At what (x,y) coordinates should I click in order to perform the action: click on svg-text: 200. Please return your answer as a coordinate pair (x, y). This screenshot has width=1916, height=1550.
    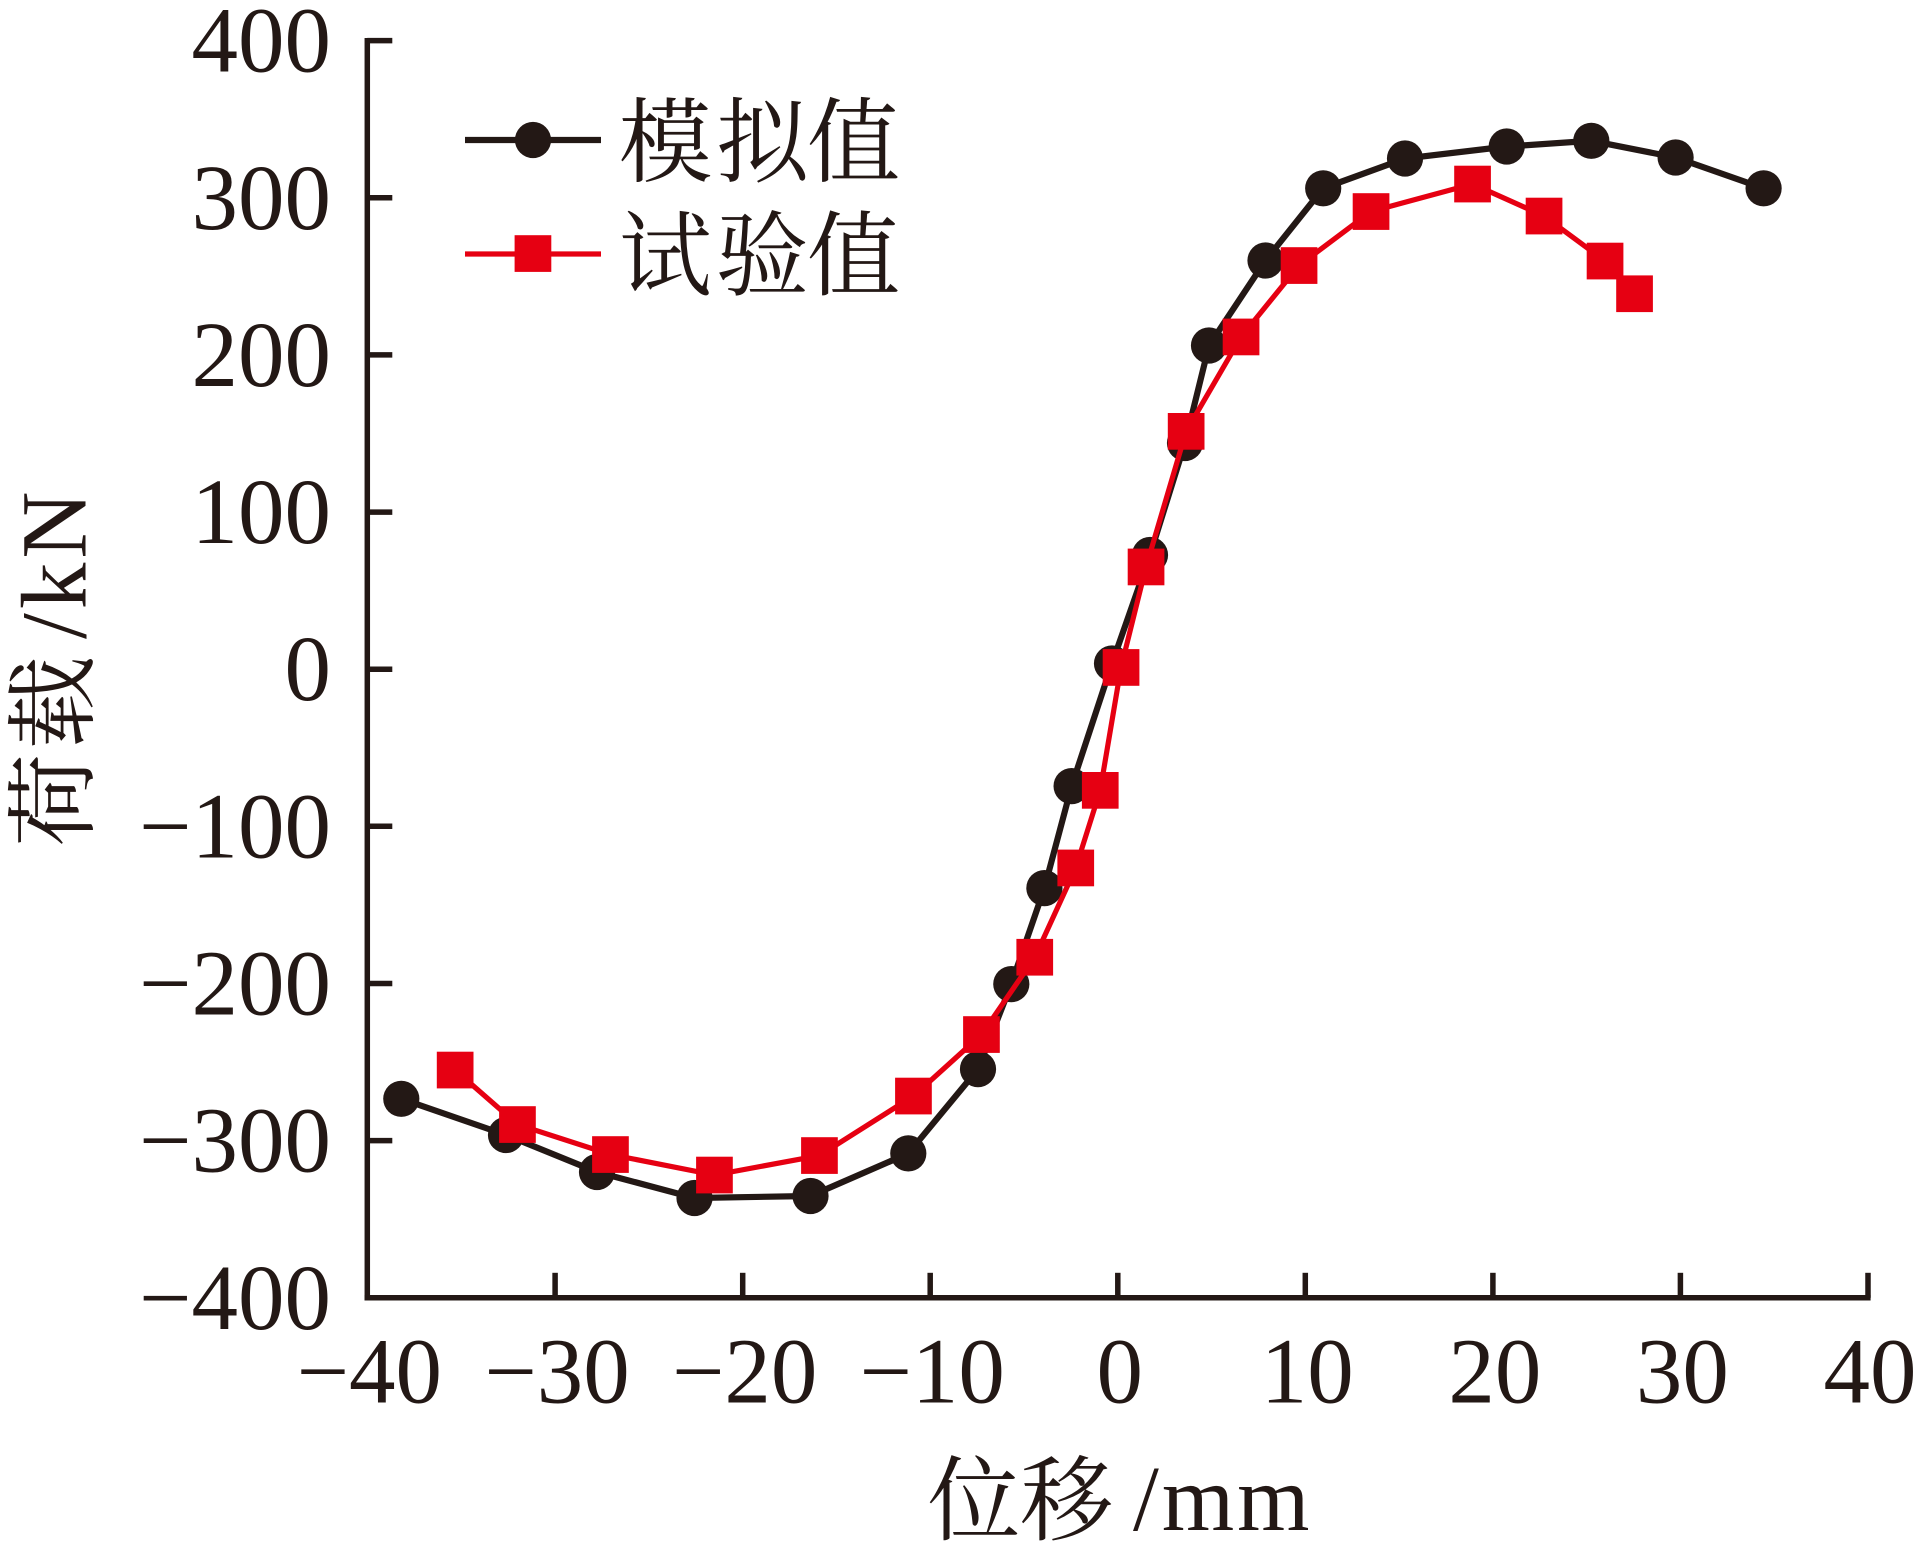
    Looking at the image, I should click on (262, 355).